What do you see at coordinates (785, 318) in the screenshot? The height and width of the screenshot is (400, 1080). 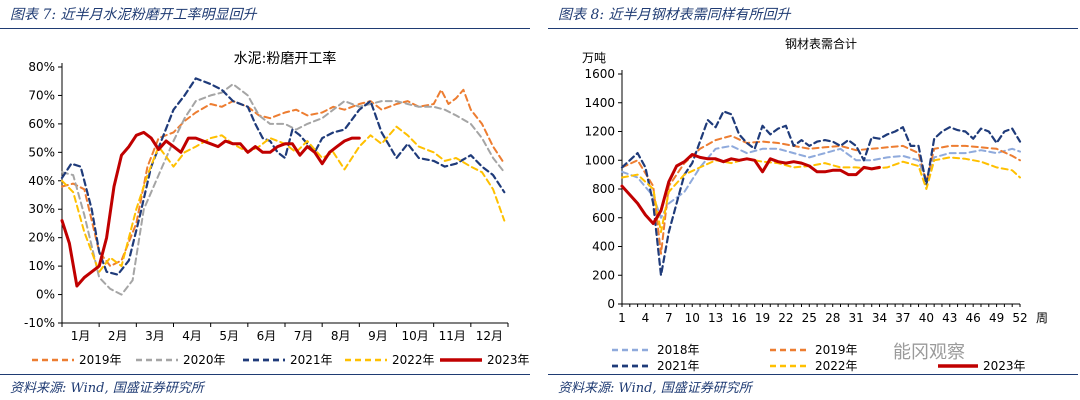 I see `x-tick-label: 22` at bounding box center [785, 318].